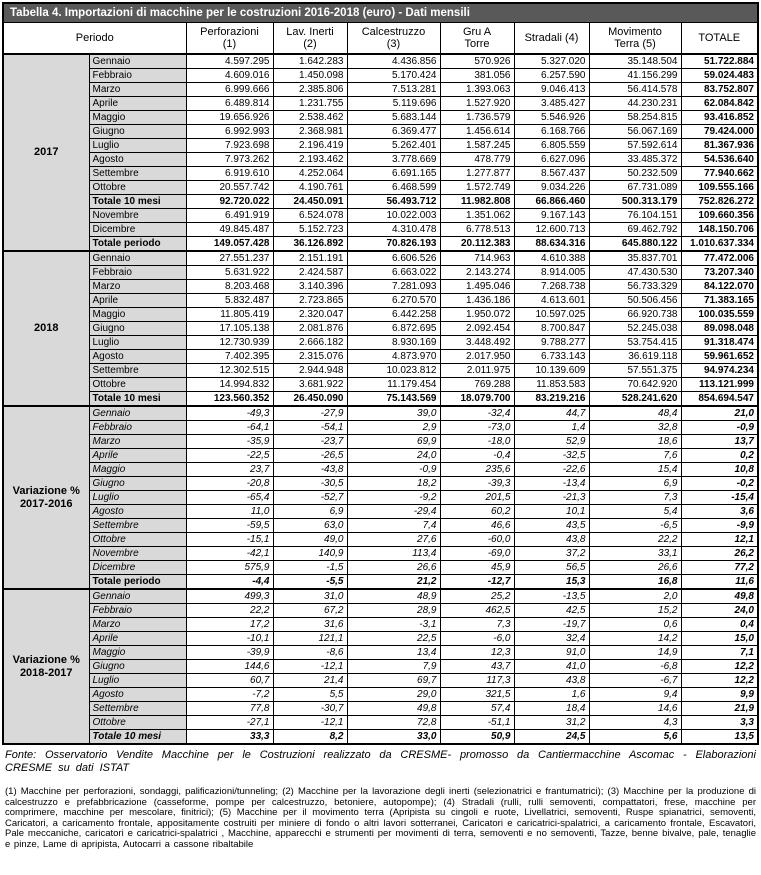 Image resolution: width=761 pixels, height=875 pixels. Describe the element at coordinates (719, 553) in the screenshot. I see `value-cell: 26,2` at that location.